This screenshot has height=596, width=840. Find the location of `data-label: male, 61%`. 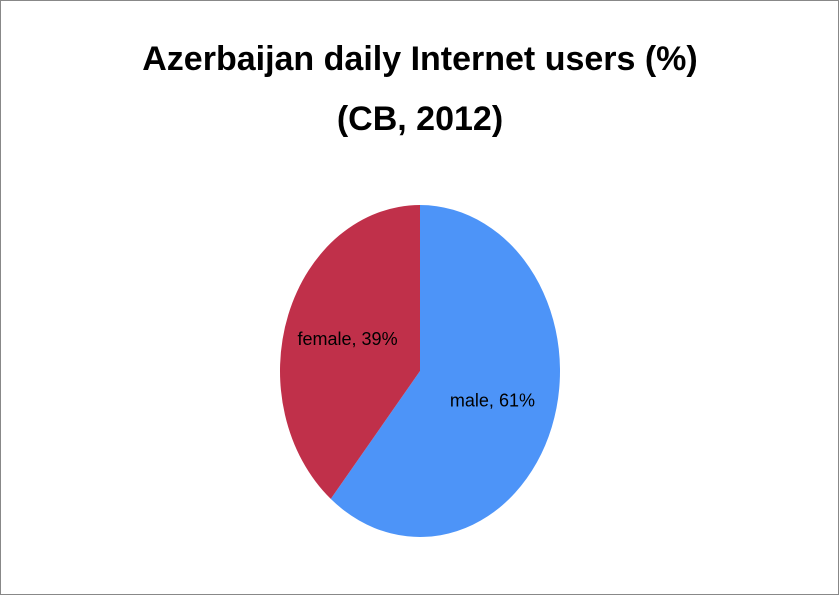

data-label: male, 61% is located at coordinates (492, 401).